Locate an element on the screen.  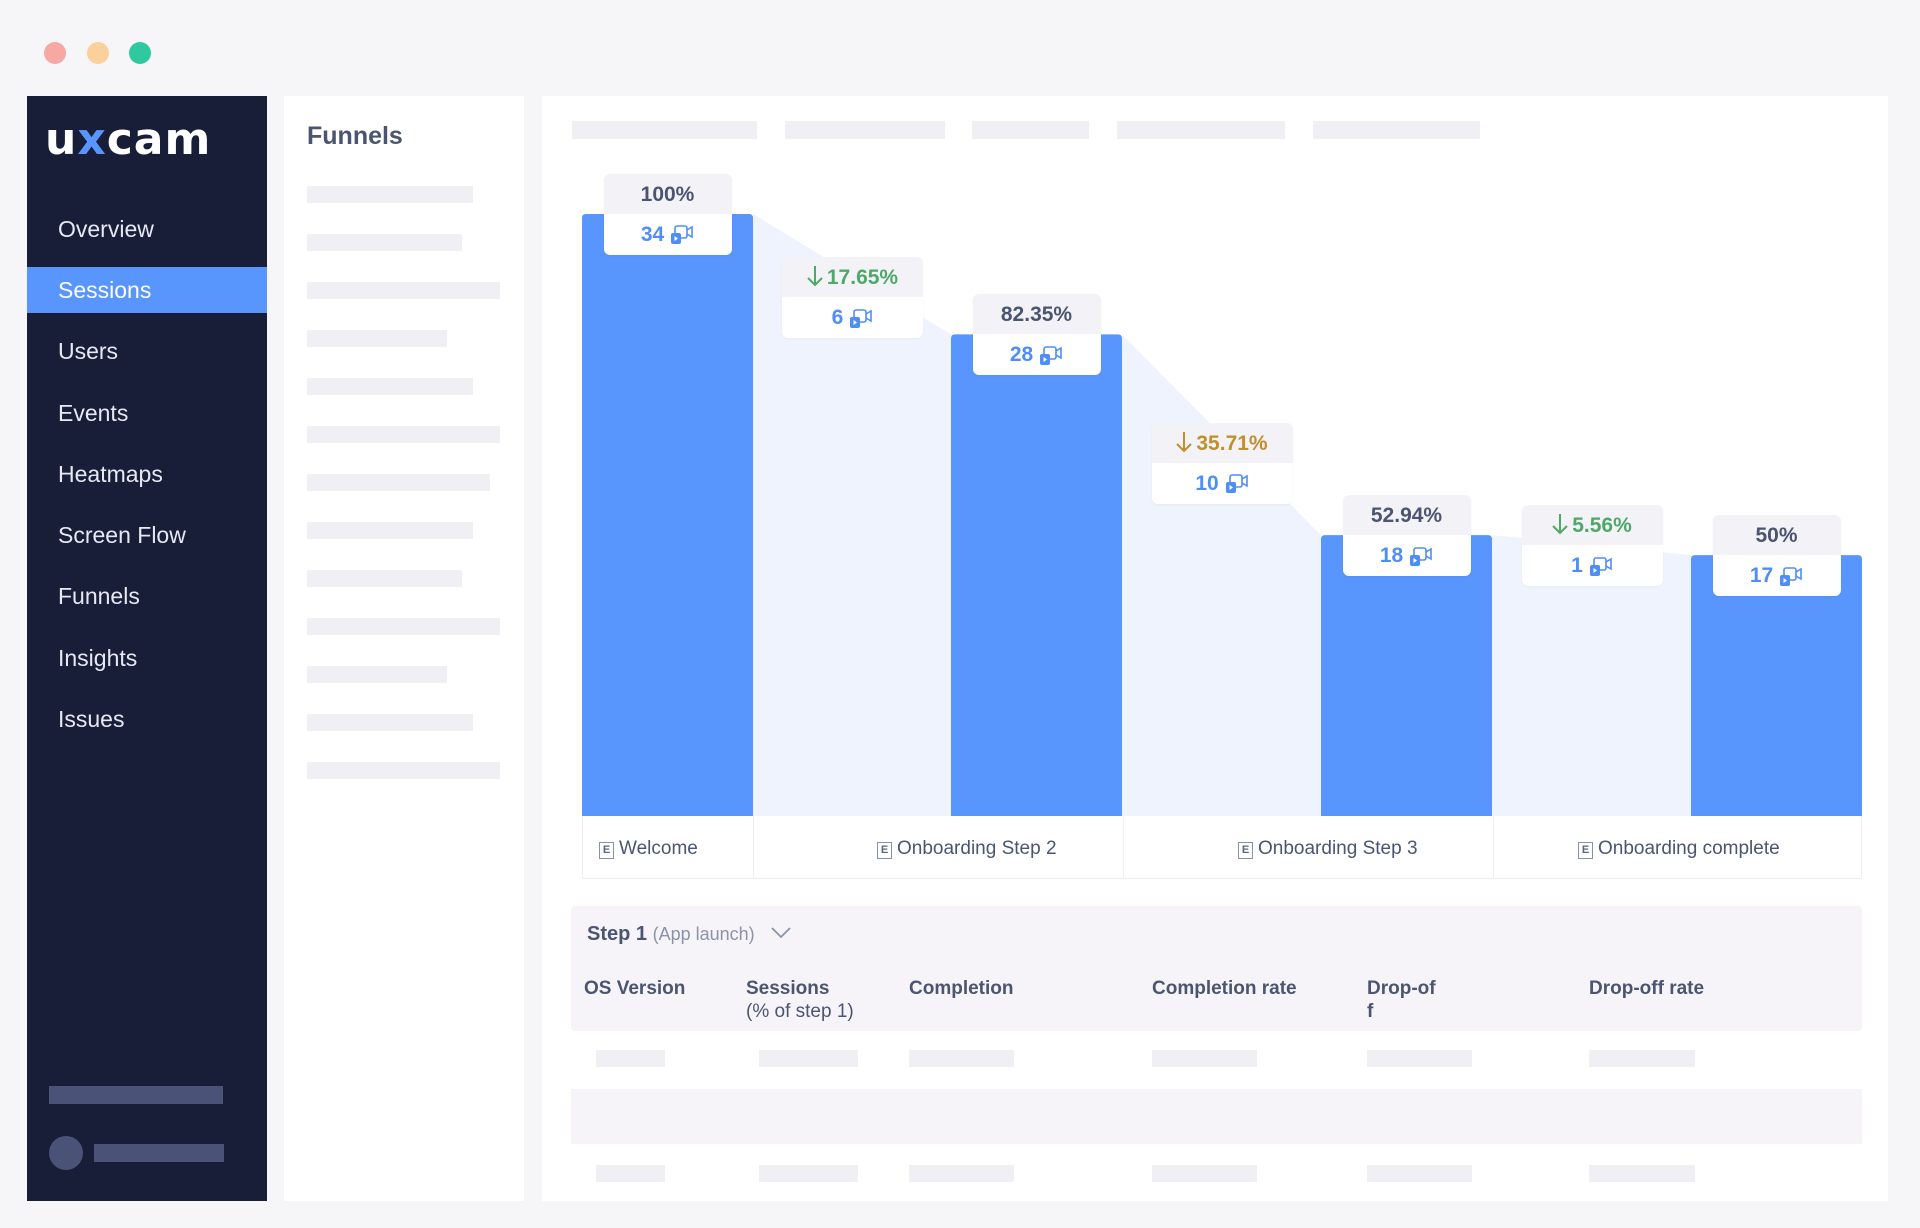
step-label: 50% 17 is located at coordinates (1776, 556).